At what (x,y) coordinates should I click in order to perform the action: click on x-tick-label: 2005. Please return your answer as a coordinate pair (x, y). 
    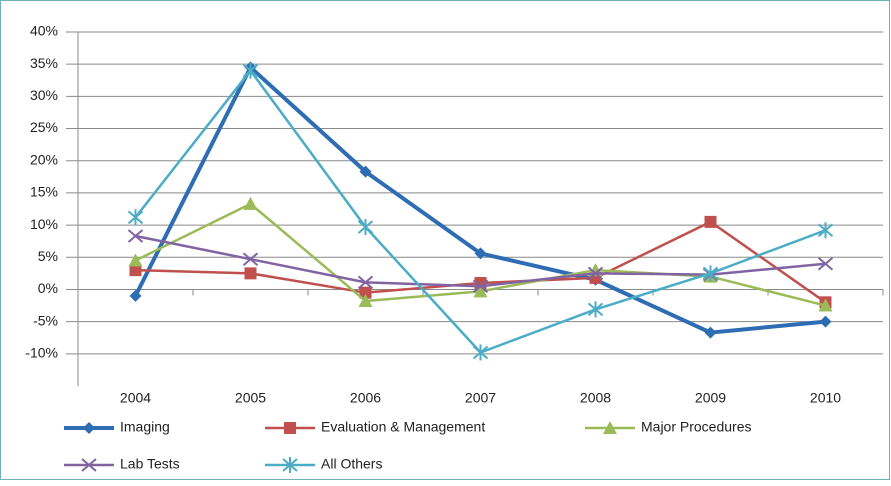
    Looking at the image, I should click on (250, 398).